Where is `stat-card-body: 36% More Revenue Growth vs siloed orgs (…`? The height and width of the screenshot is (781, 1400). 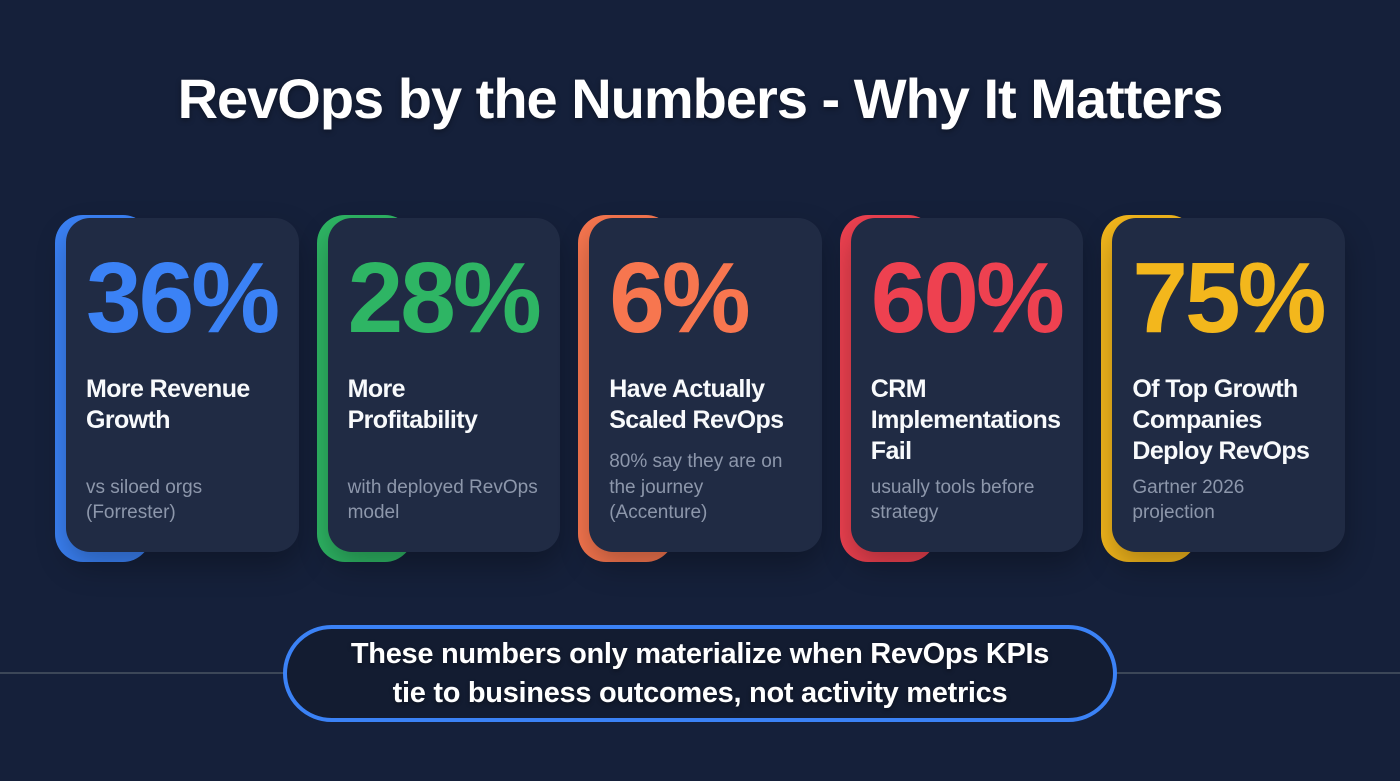
stat-card-body: 36% More Revenue Growth vs siloed orgs (… is located at coordinates (182, 385).